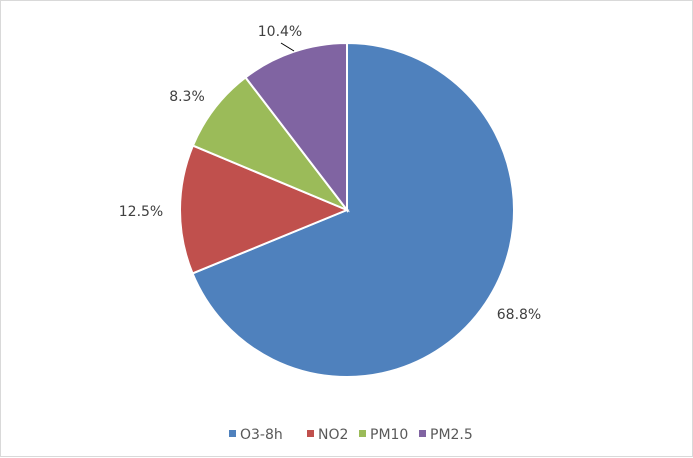 The width and height of the screenshot is (693, 458). Describe the element at coordinates (141, 212) in the screenshot. I see `data-label-no2: 12.5%` at that location.